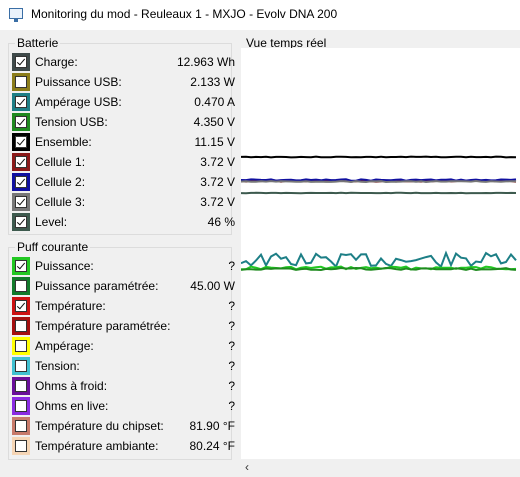 The image size is (520, 477). I want to click on battery-row-amperage-usb: Ampérage USB: 0.470 A, so click(123, 102).